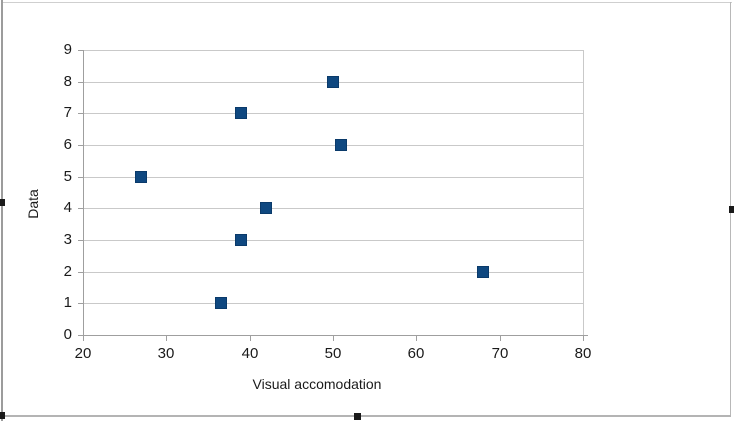 This screenshot has height=421, width=734. What do you see at coordinates (317, 384) in the screenshot?
I see `x-axis-title: Visual accomodation` at bounding box center [317, 384].